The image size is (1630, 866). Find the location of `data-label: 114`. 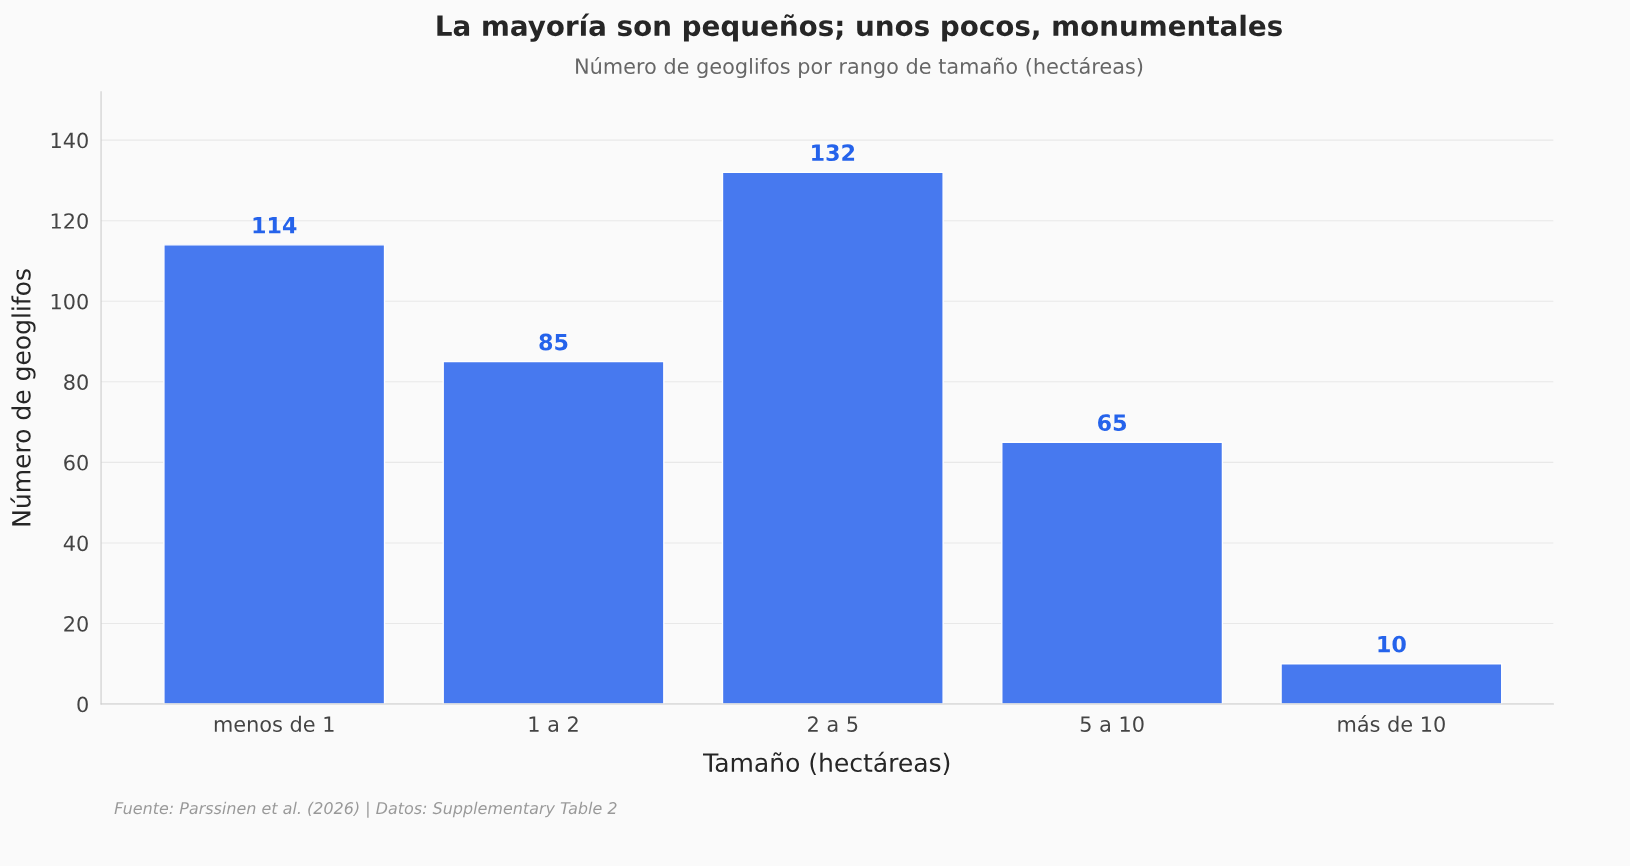

data-label: 114 is located at coordinates (275, 225).